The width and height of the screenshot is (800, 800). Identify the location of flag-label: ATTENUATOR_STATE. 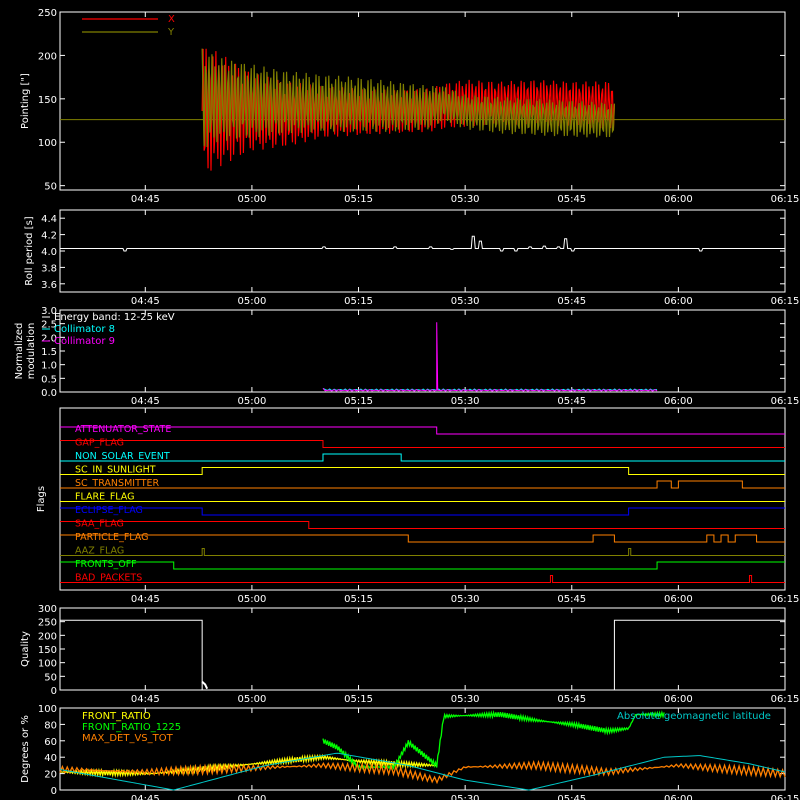
(123, 429).